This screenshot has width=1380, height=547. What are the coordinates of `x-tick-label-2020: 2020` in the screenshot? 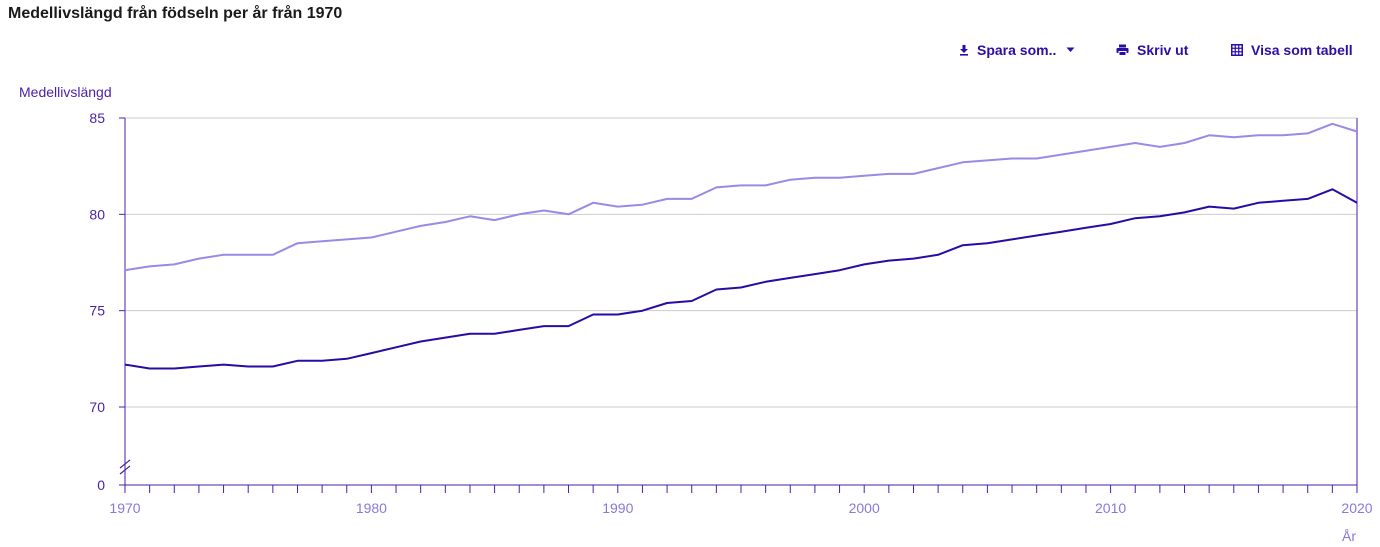 It's located at (1356, 508).